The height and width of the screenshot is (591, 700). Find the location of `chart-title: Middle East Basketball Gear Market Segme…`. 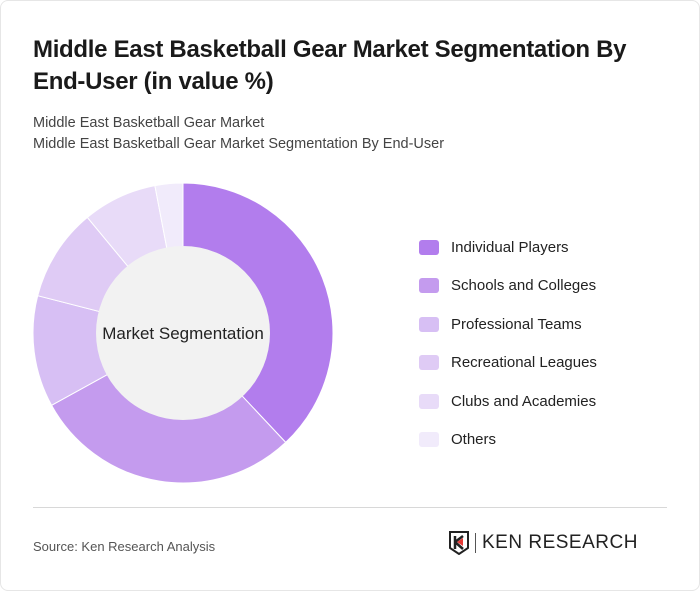

chart-title: Middle East Basketball Gear Market Segme… is located at coordinates (330, 65).